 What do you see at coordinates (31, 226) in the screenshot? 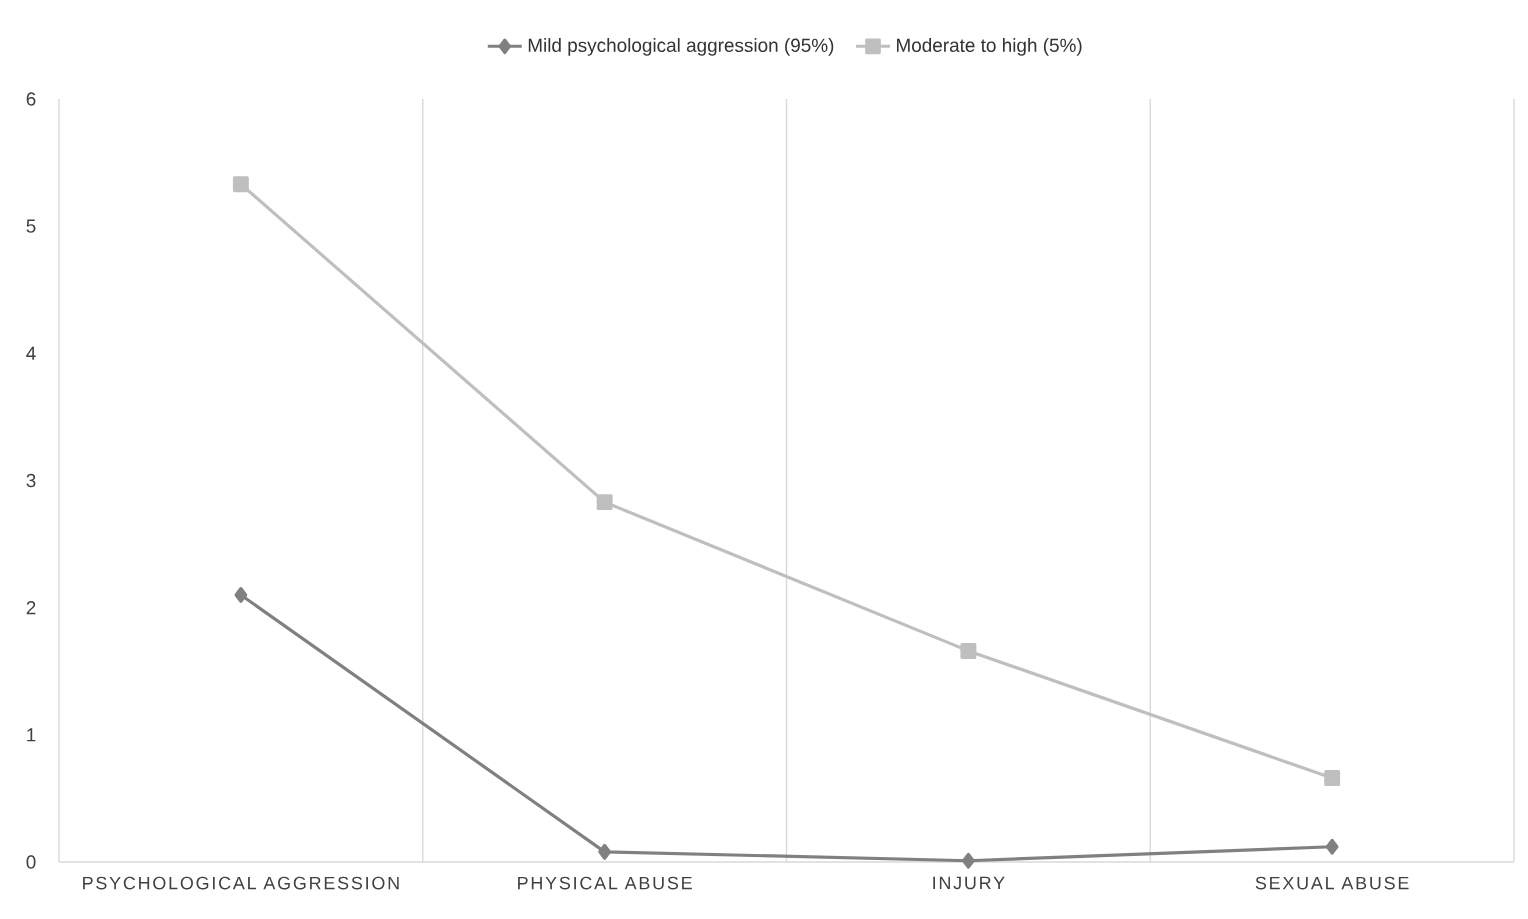
I see `y-tick-label: 5` at bounding box center [31, 226].